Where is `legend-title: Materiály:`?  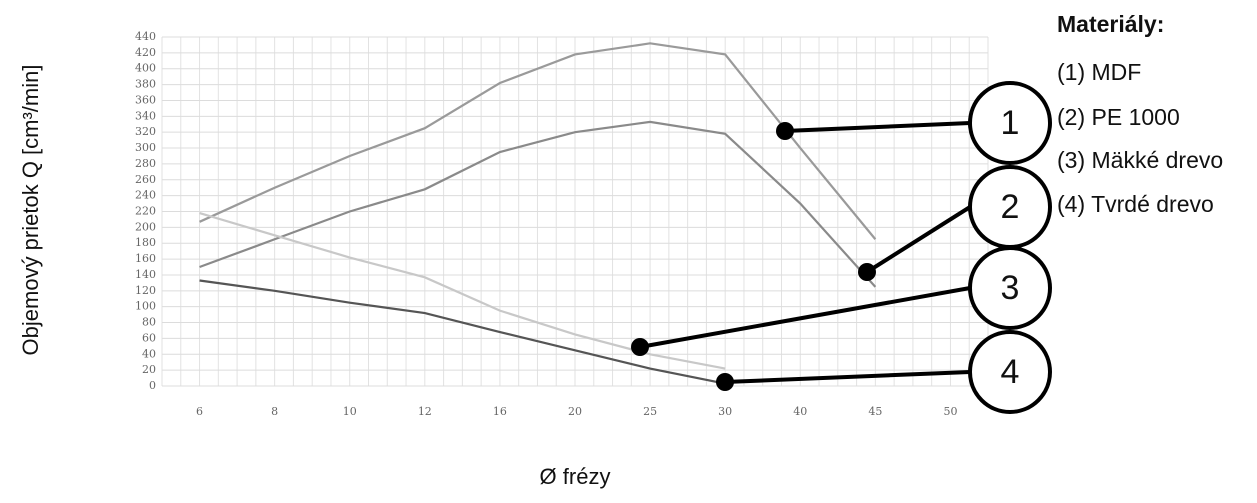 legend-title: Materiály: is located at coordinates (1110, 24).